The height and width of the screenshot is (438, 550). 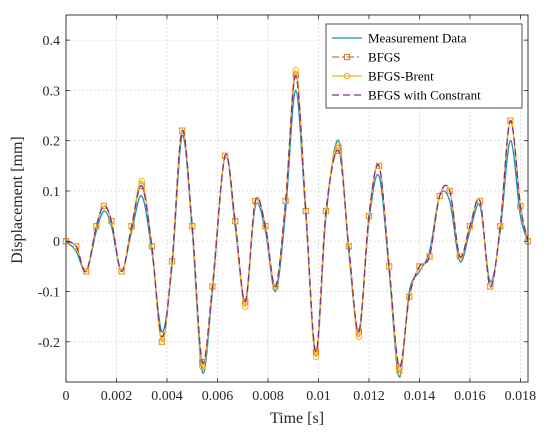 I want to click on legend-entry-label: BFGS with Constrant, so click(x=424, y=95).